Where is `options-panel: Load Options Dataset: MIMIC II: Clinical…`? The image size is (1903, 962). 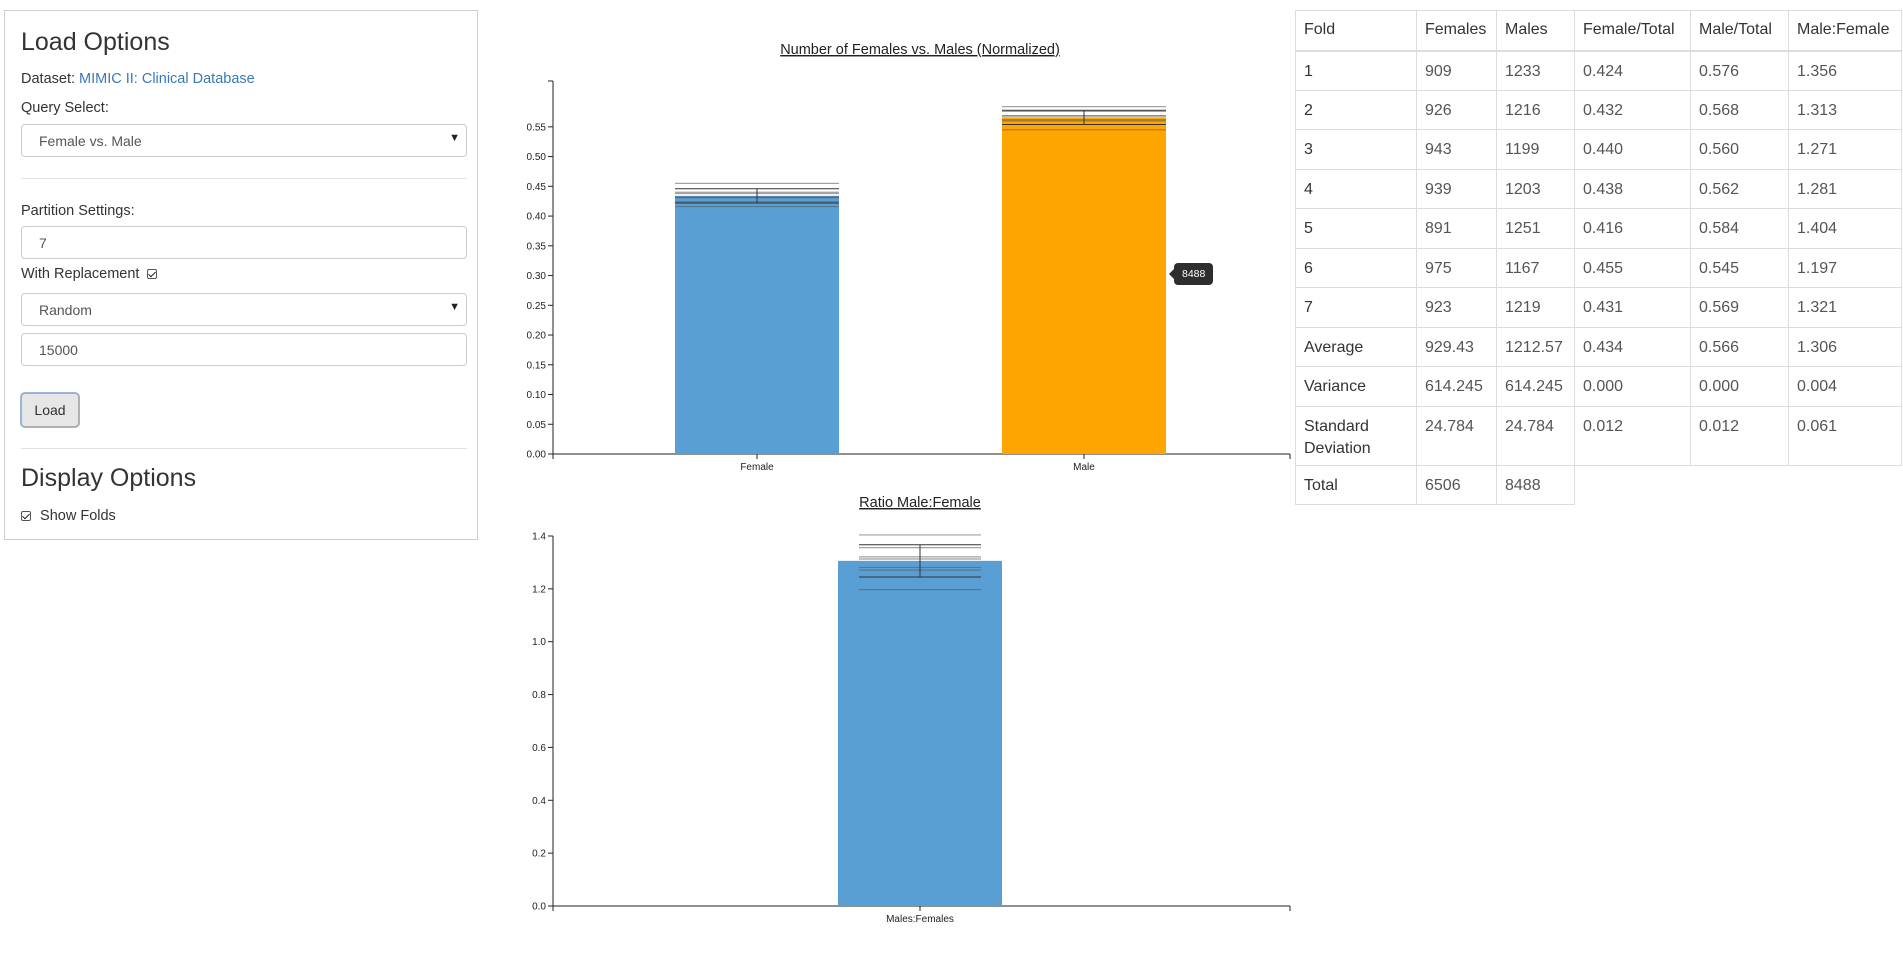 options-panel: Load Options Dataset: MIMIC II: Clinical… is located at coordinates (241, 275).